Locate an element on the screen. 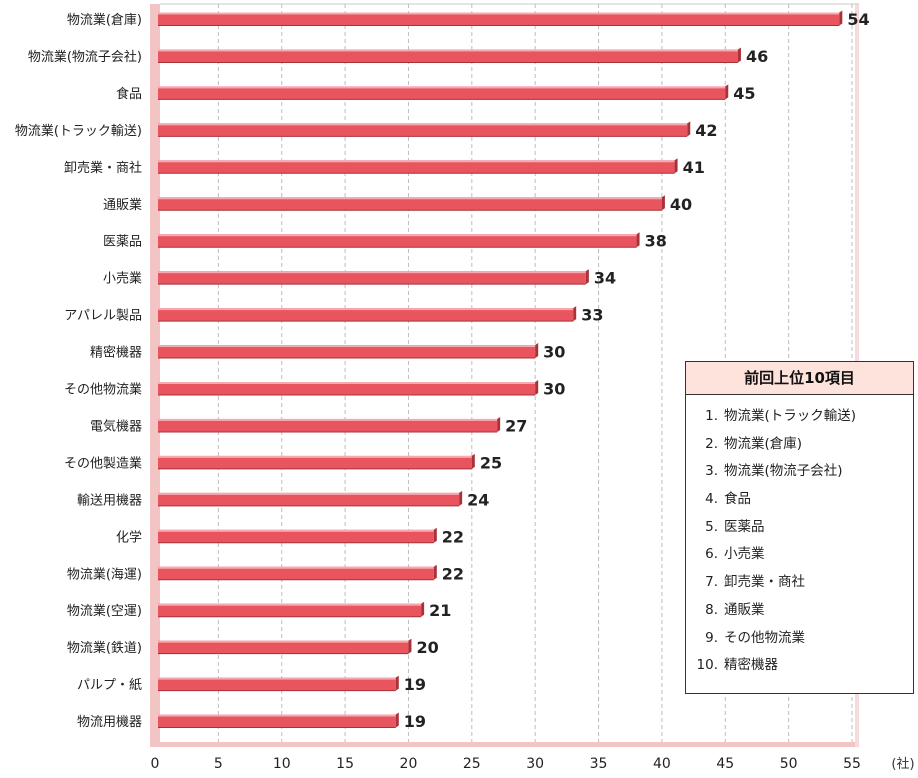  category-label: 小売業 is located at coordinates (122, 279).